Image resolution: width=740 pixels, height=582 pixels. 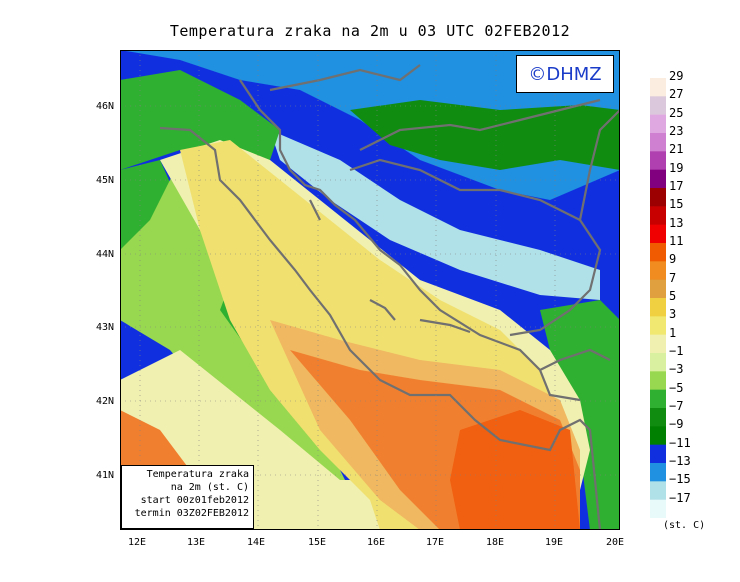 What do you see at coordinates (209, 487) in the screenshot?
I see `info-line-2: na 2m (st. C)` at bounding box center [209, 487].